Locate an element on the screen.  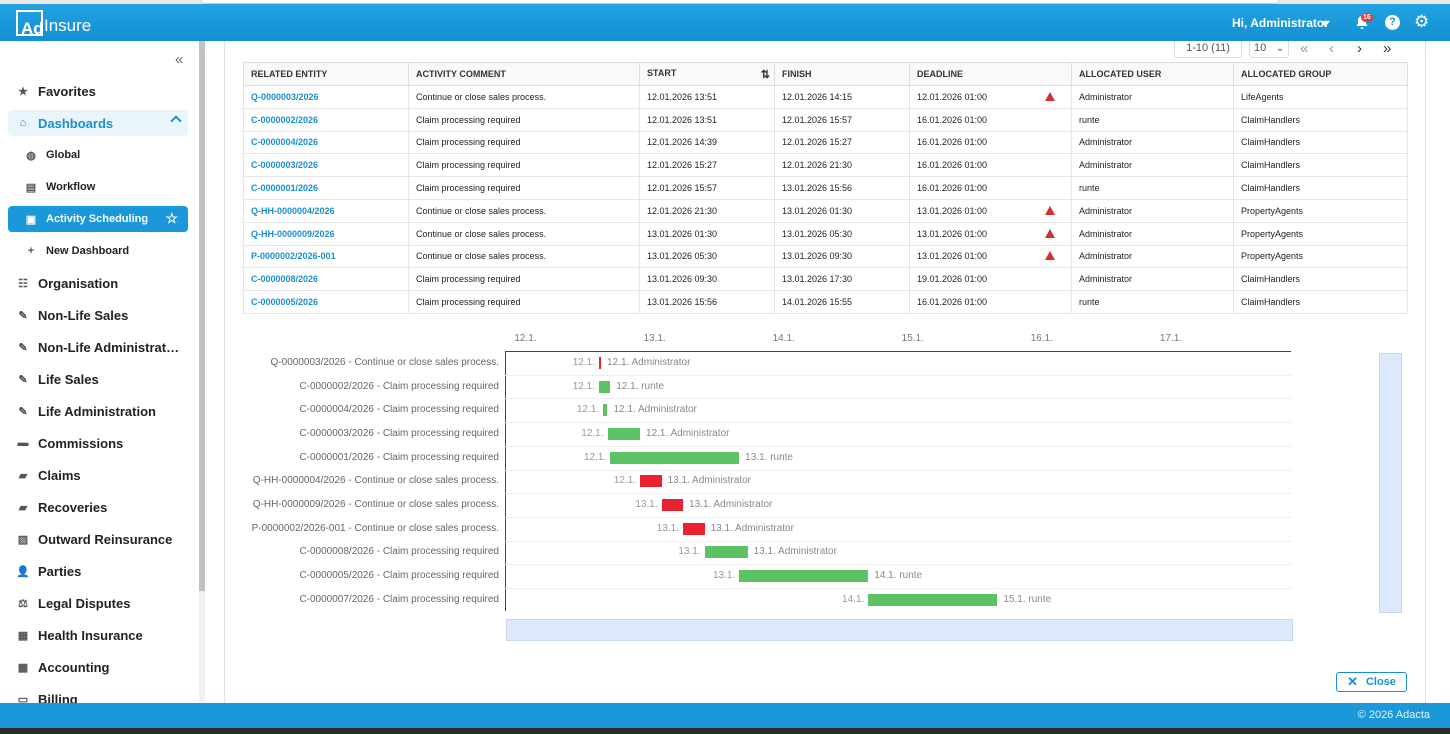
help-icon: ? is located at coordinates (1392, 22).